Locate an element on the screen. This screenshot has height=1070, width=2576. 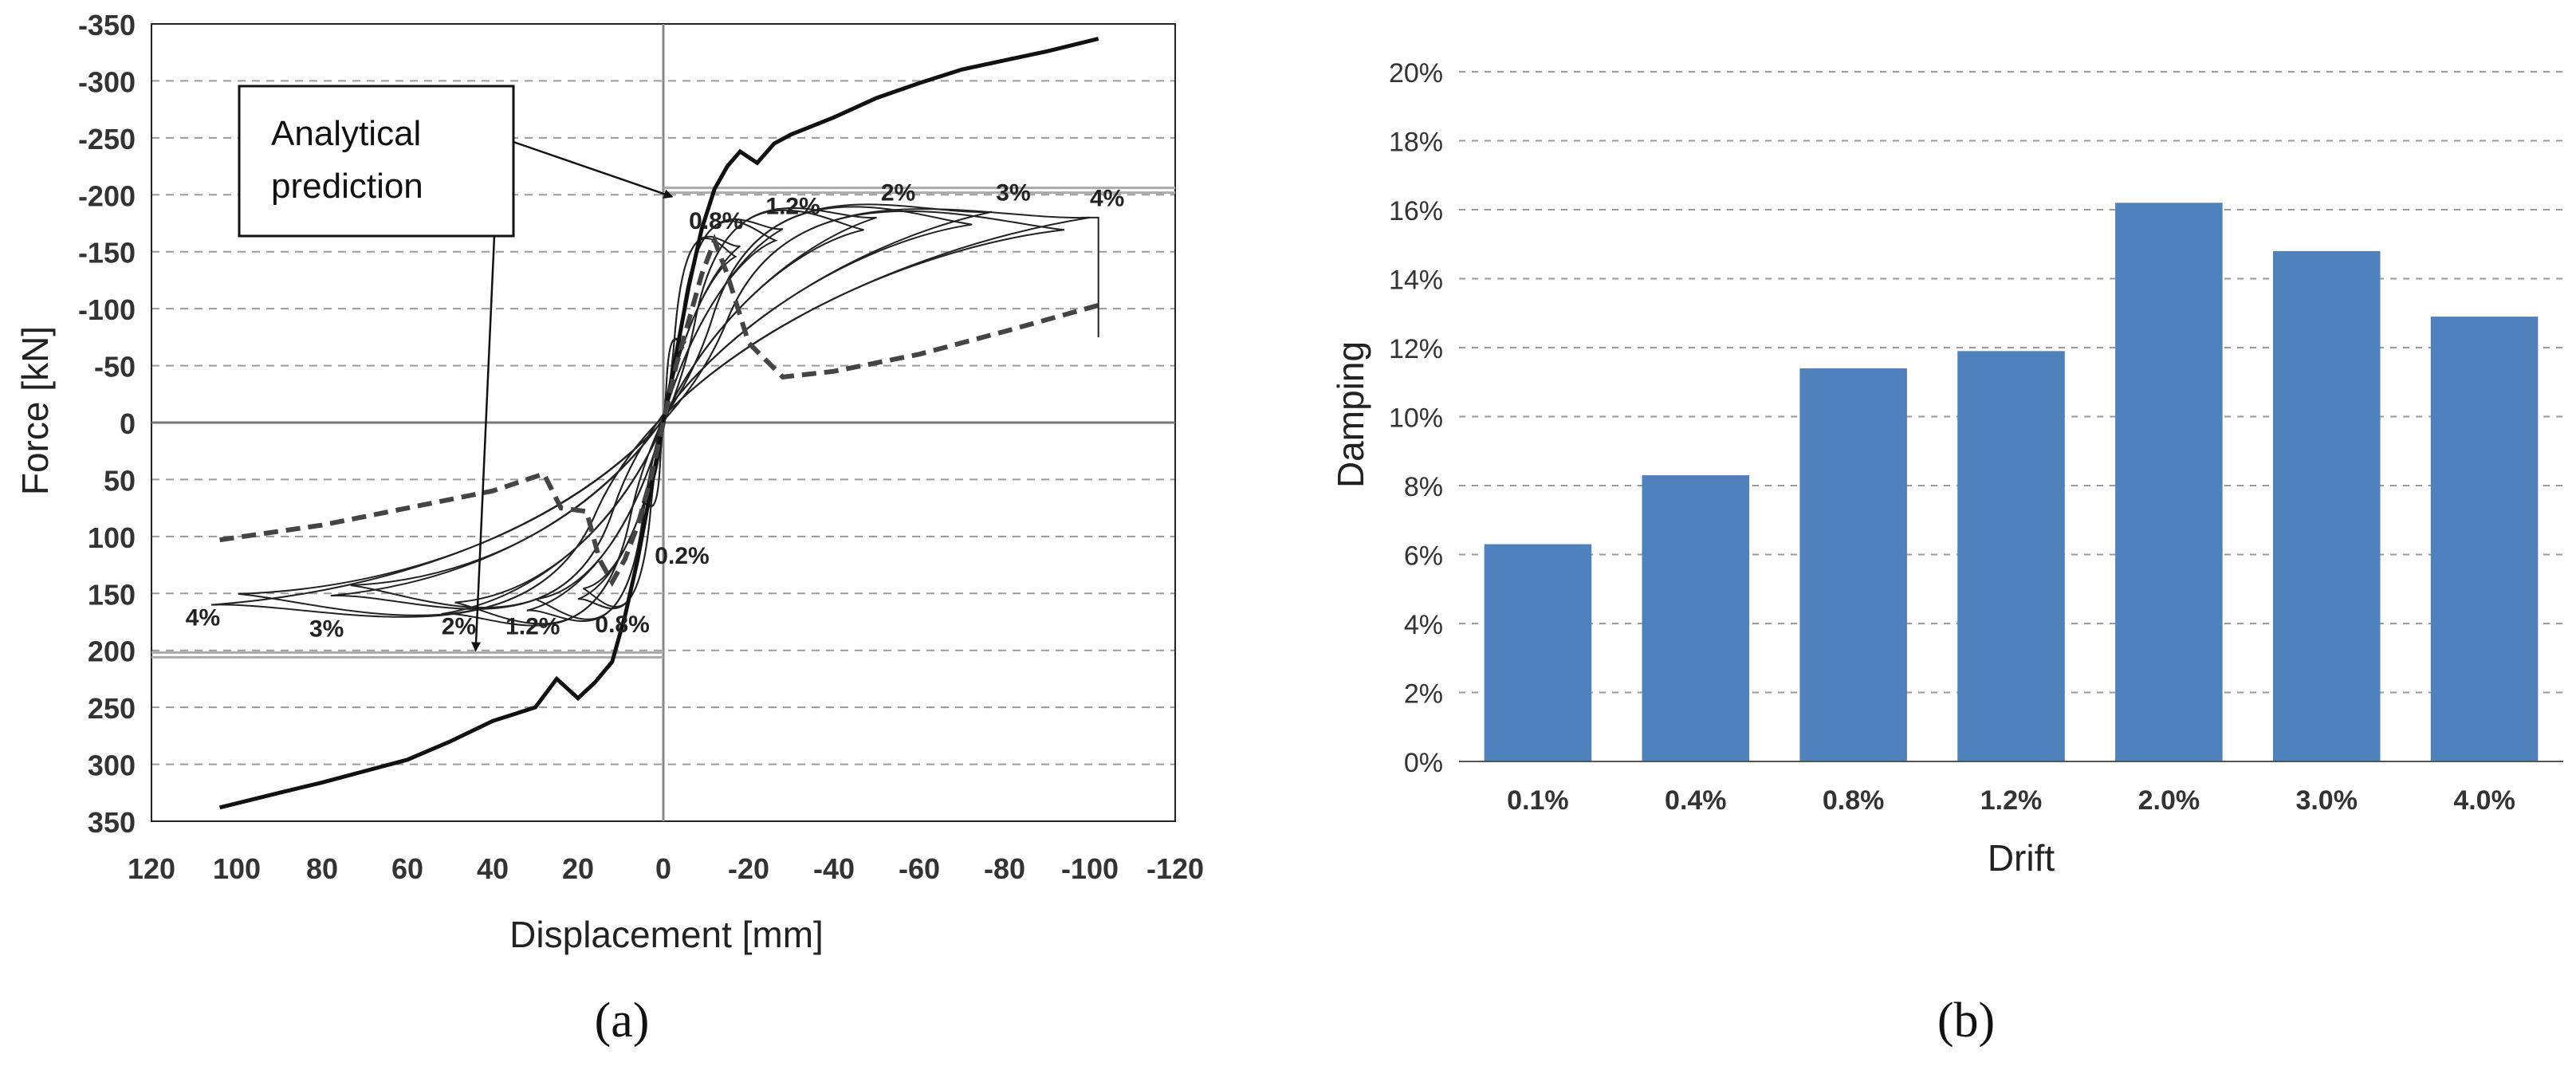
a-x-tick-label: 80 is located at coordinates (322, 868).